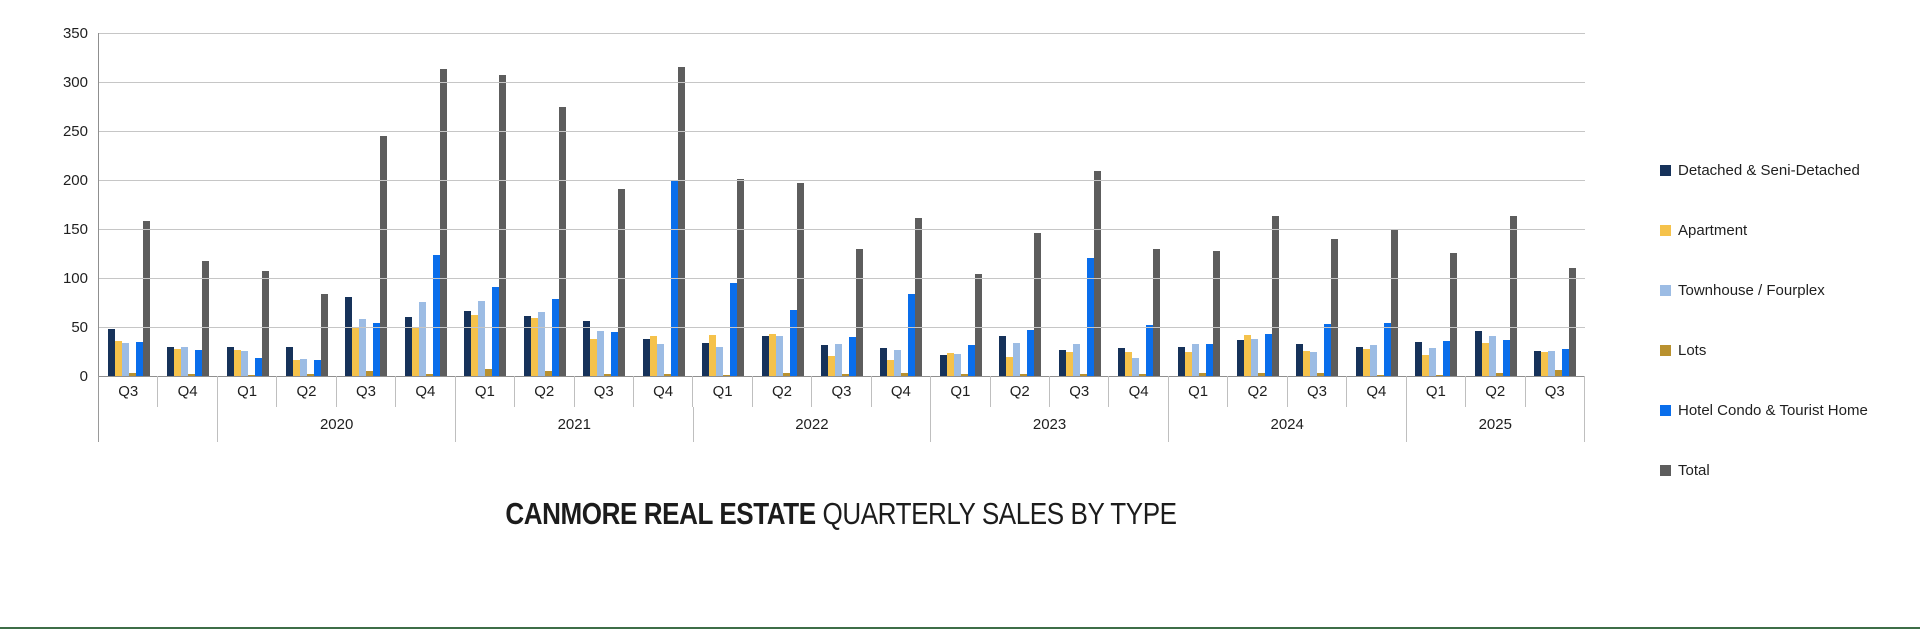 The height and width of the screenshot is (633, 1920). What do you see at coordinates (604, 391) in the screenshot?
I see `x-tick-label-quarter: Q3` at bounding box center [604, 391].